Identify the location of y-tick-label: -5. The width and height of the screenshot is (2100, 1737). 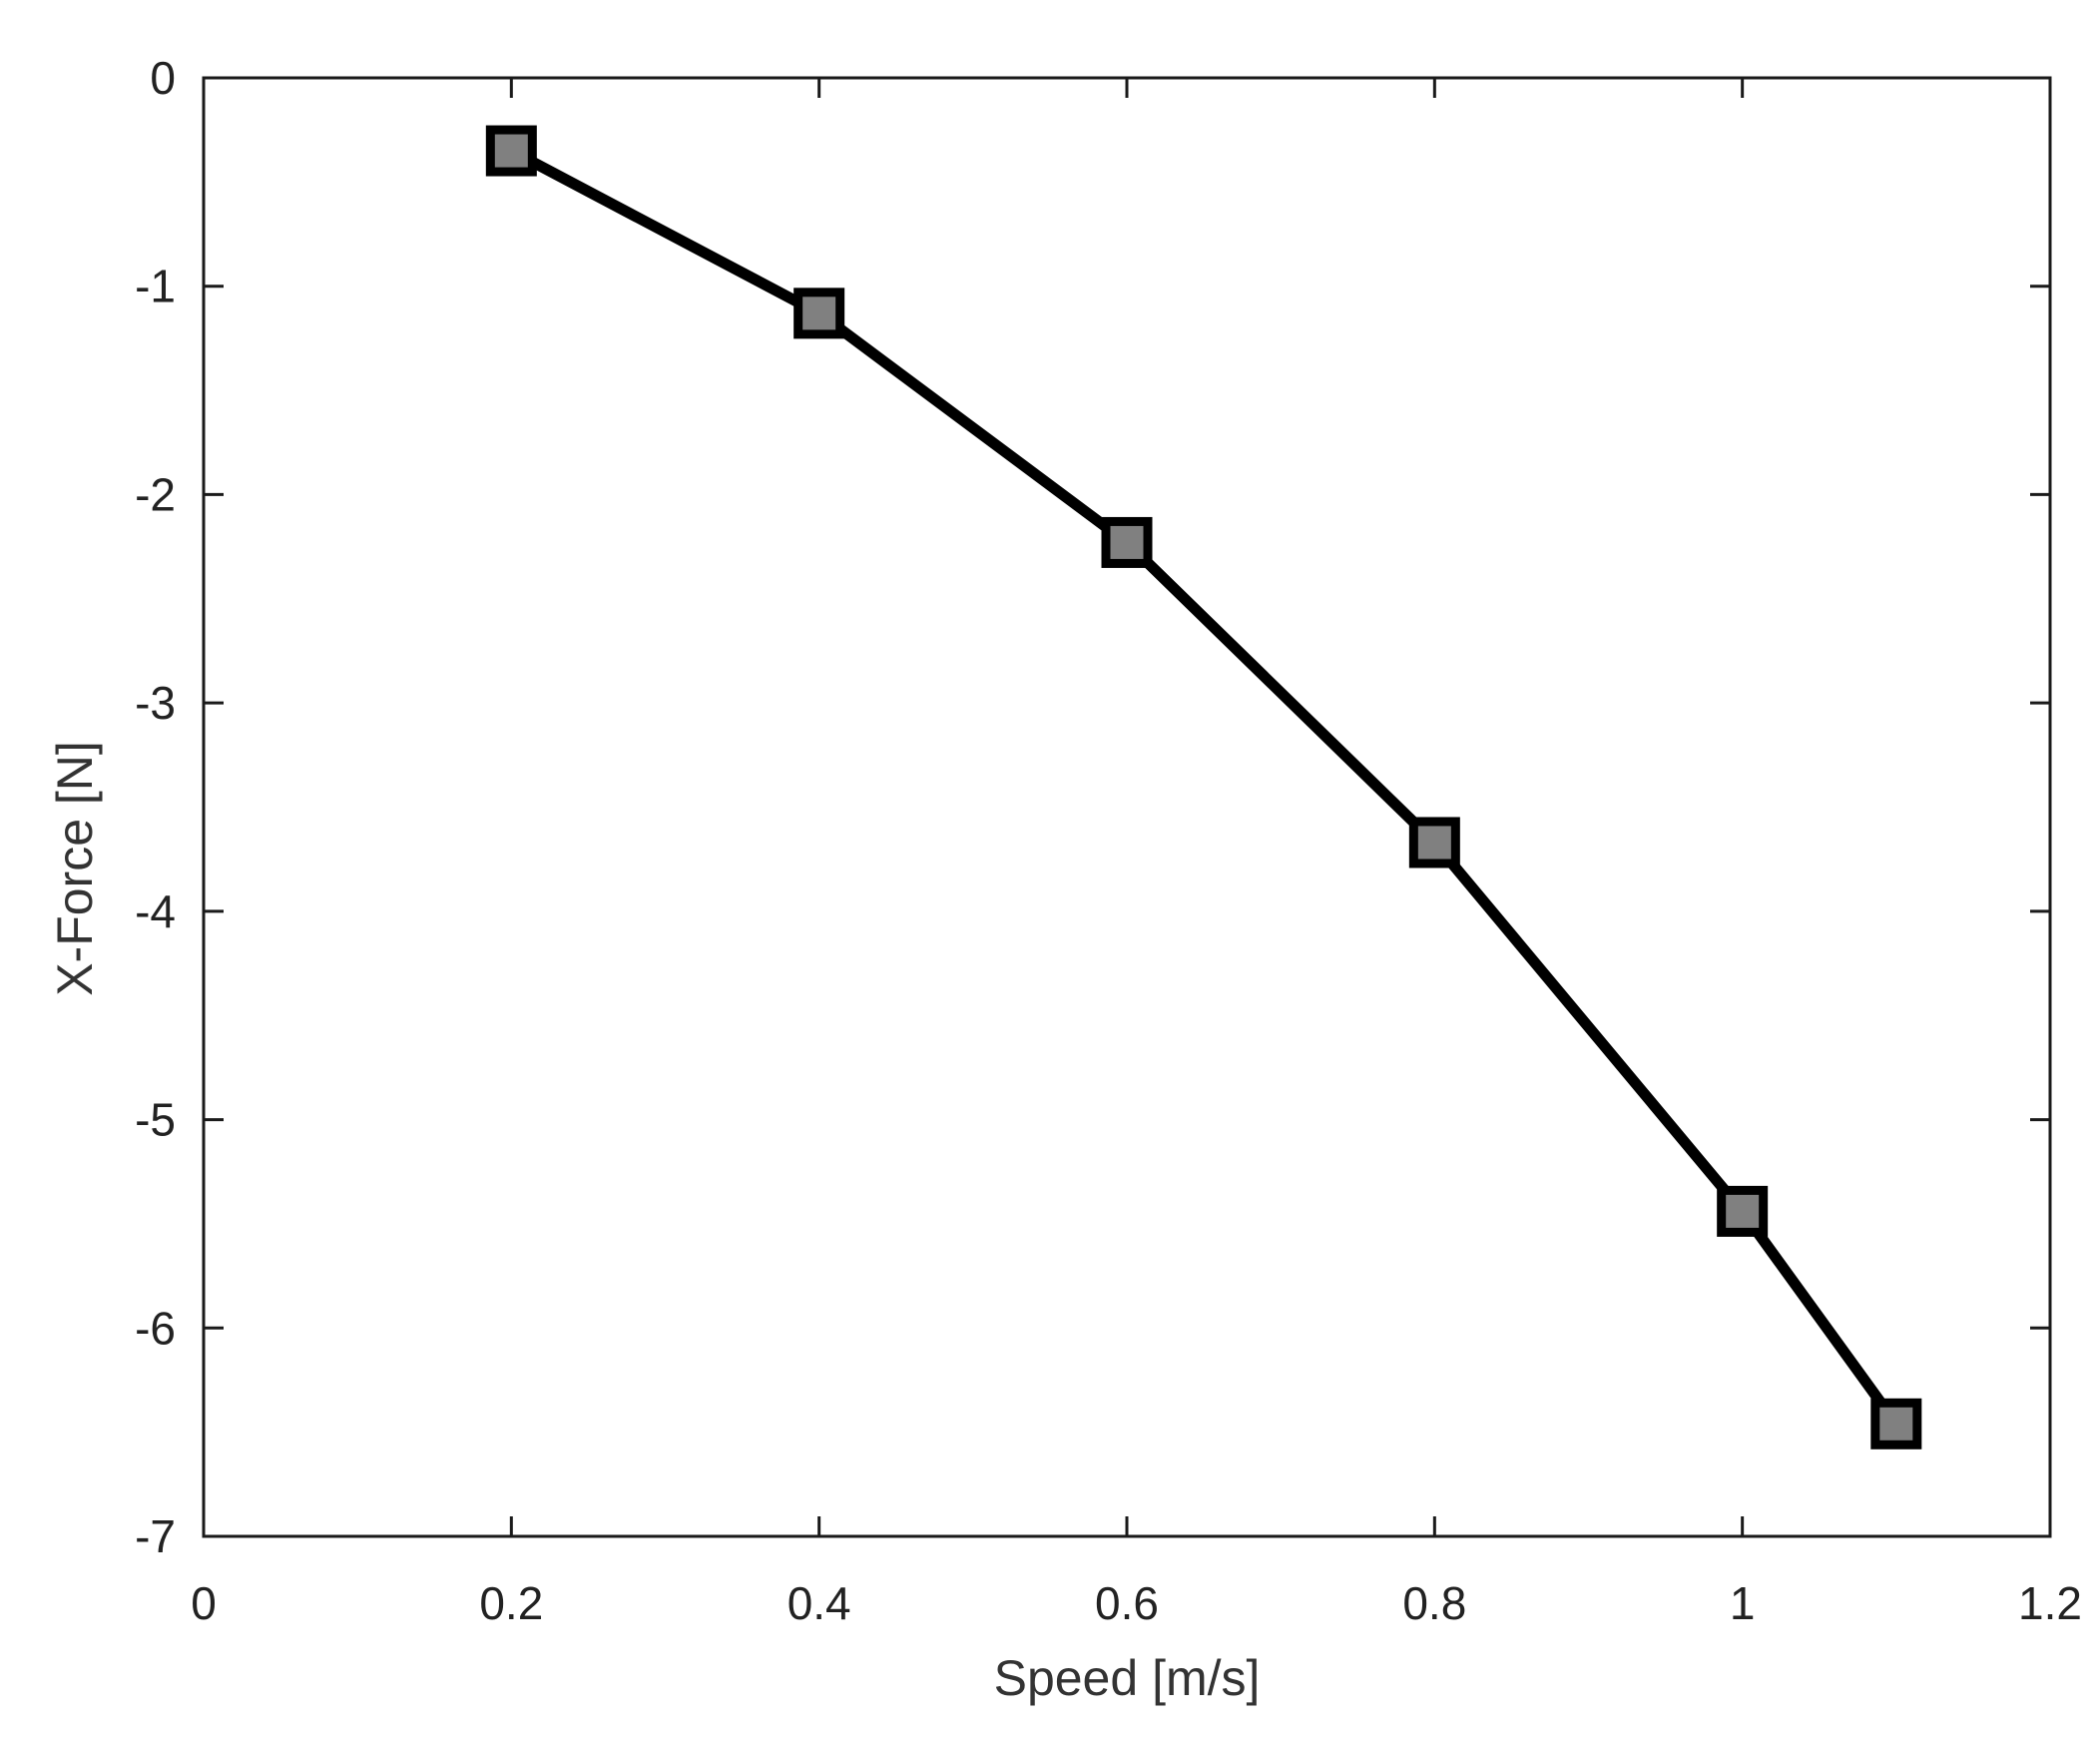
(155, 1120).